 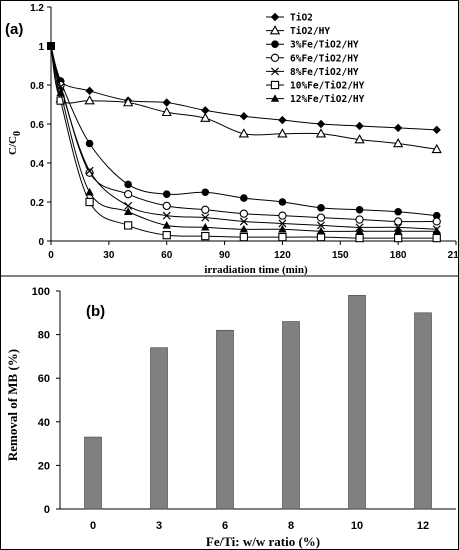 What do you see at coordinates (159, 526) in the screenshot?
I see `chart-b-x-tick-label: 3` at bounding box center [159, 526].